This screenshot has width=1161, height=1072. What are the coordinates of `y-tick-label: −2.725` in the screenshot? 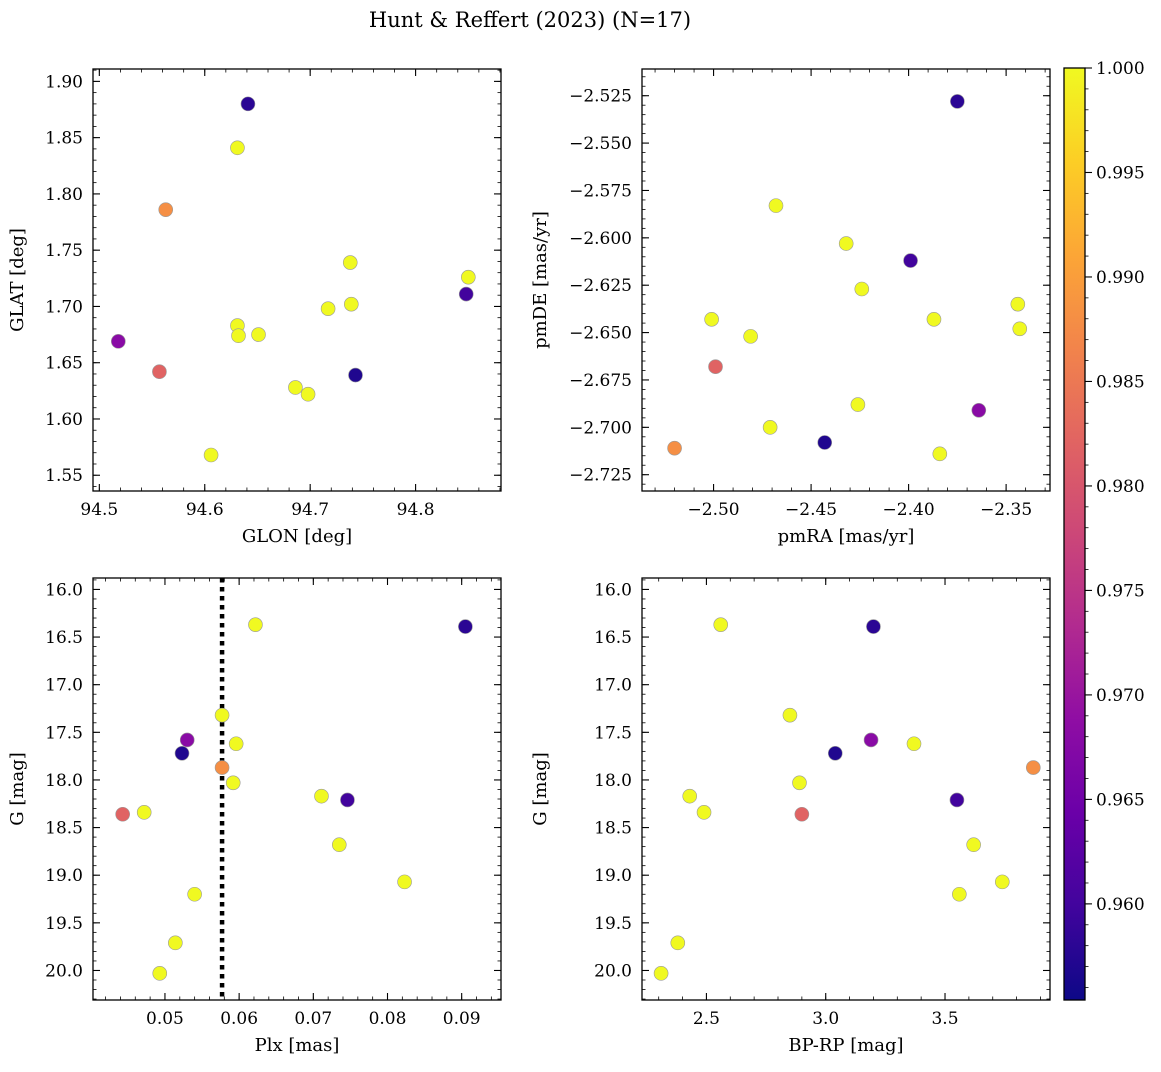 It's located at (600, 476).